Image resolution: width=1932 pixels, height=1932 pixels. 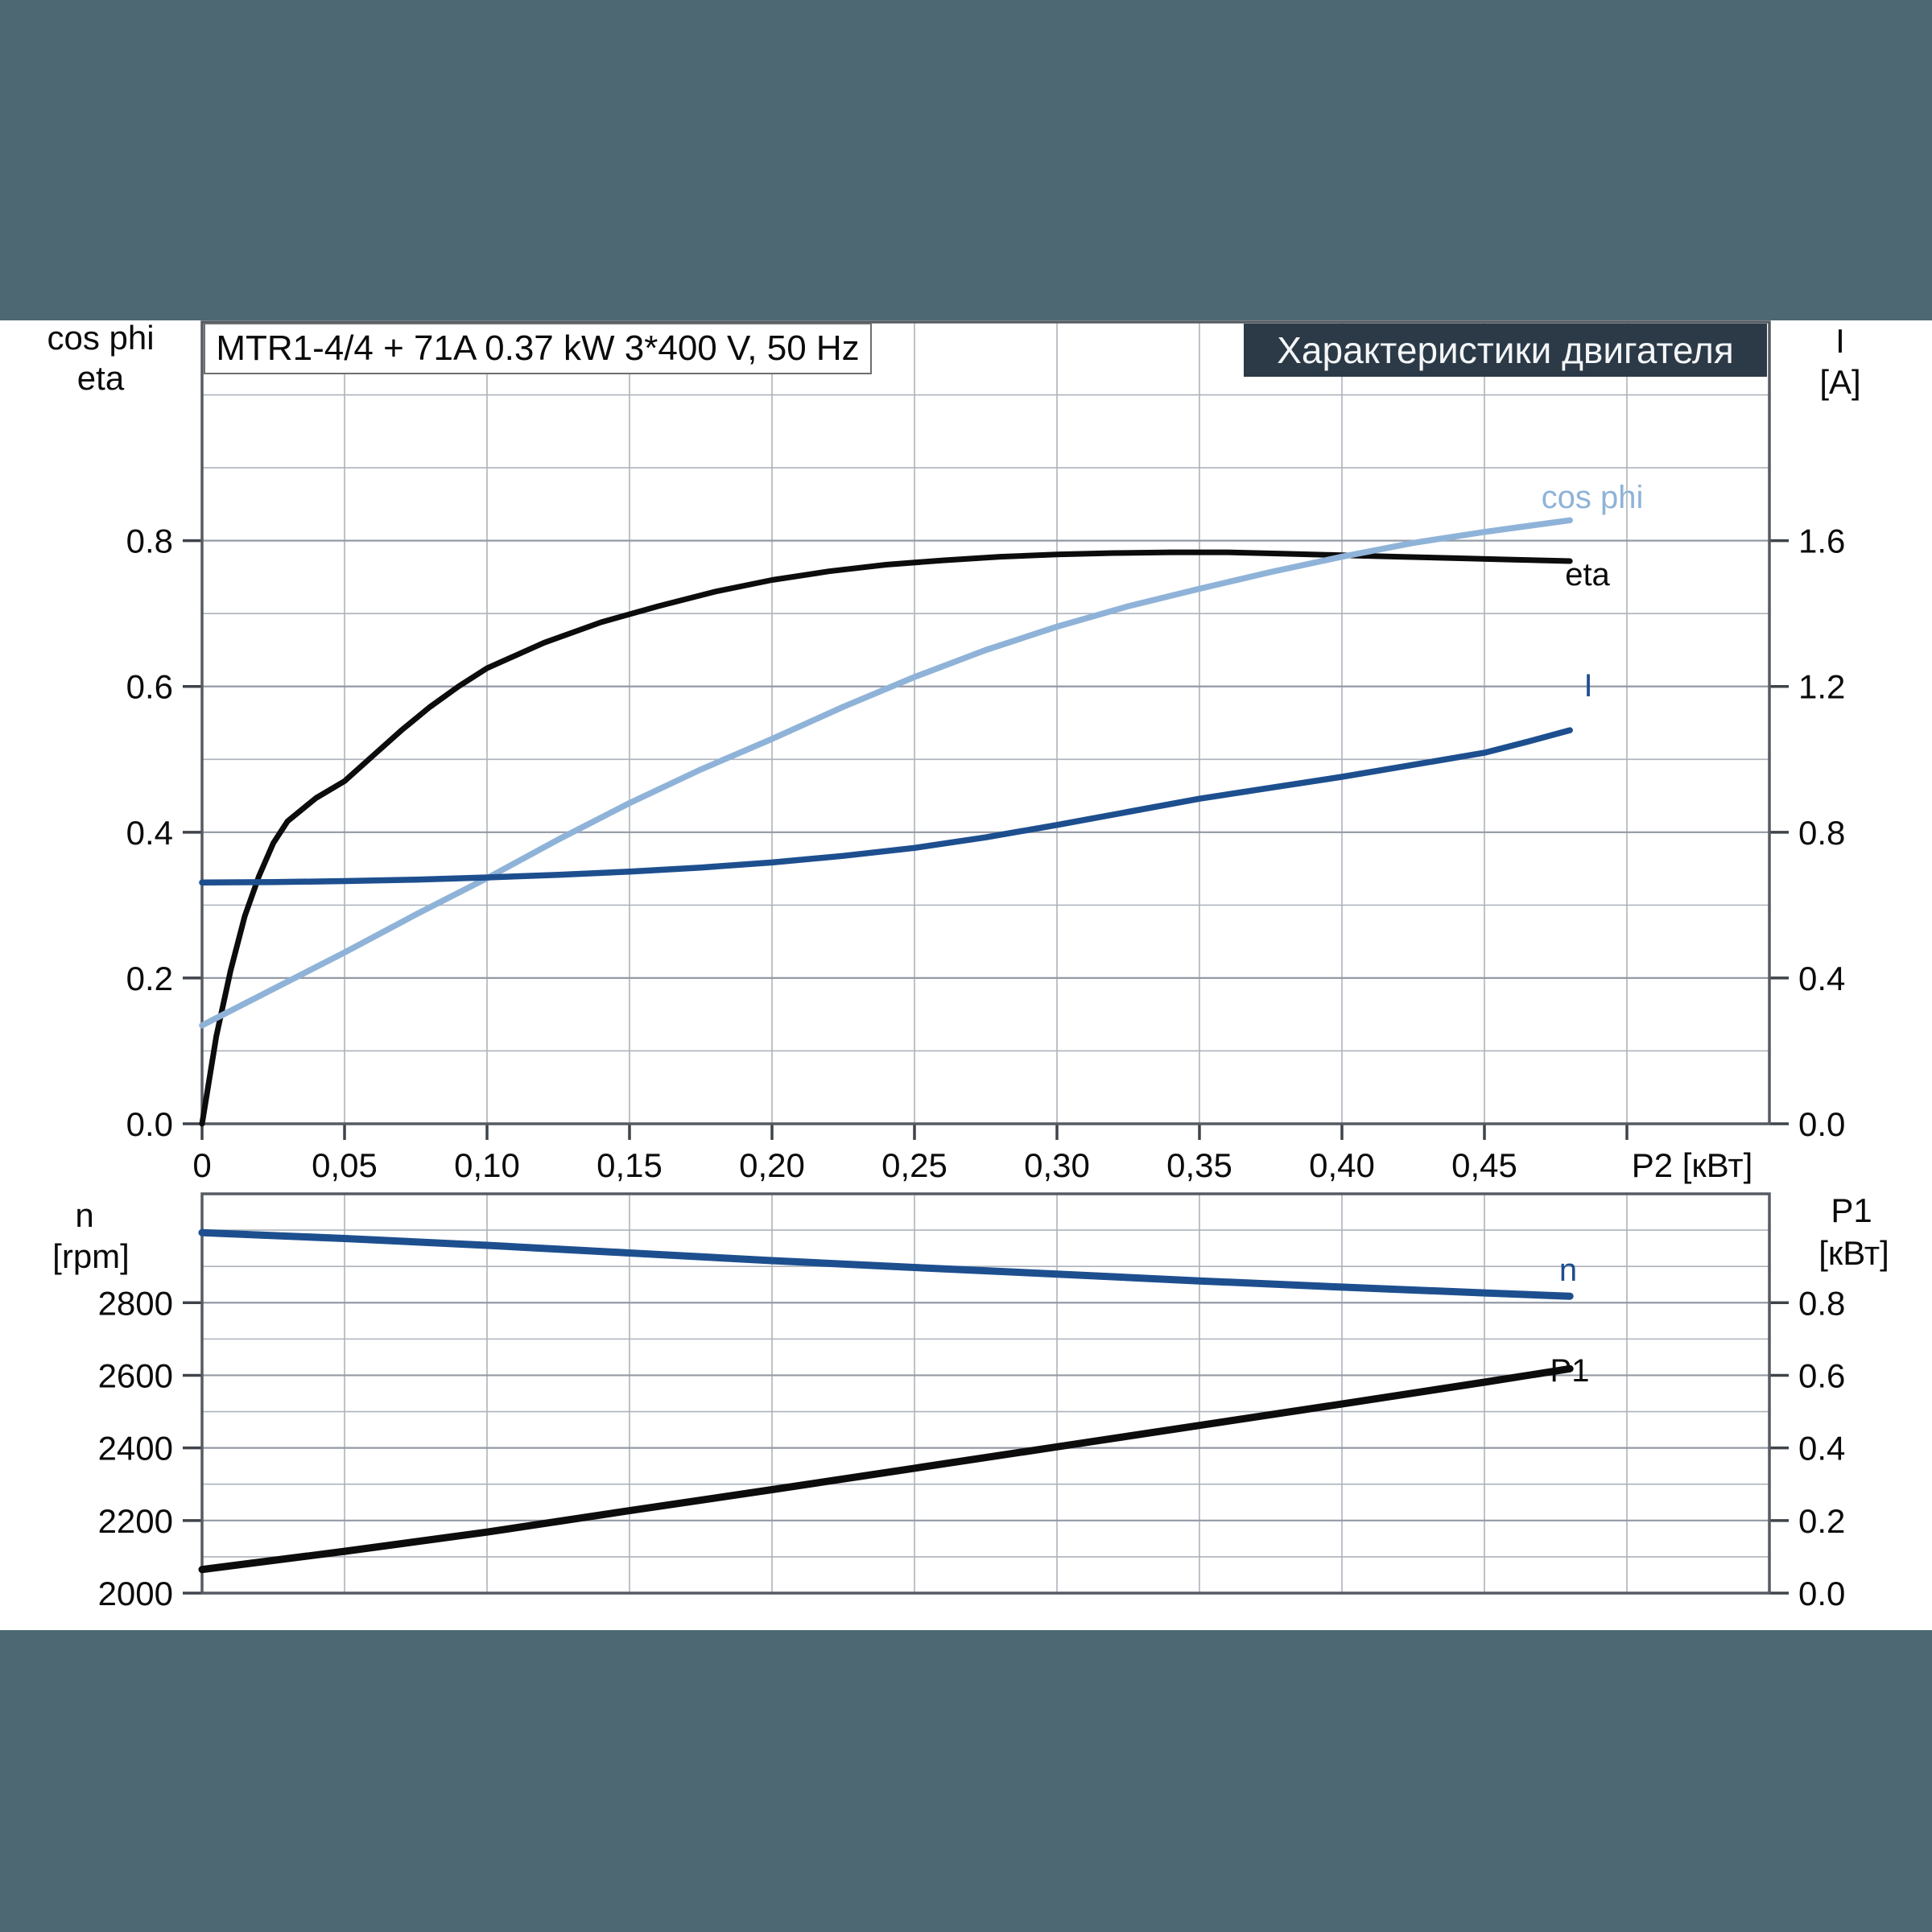 I want to click on page-title-banner: Характеристики двигателя, so click(x=1505, y=350).